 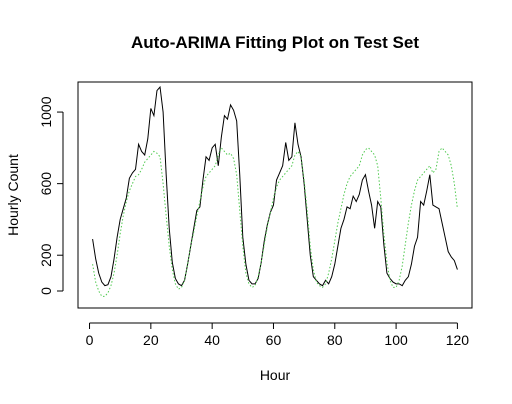 I want to click on x-tick-label: 100, so click(x=396, y=340).